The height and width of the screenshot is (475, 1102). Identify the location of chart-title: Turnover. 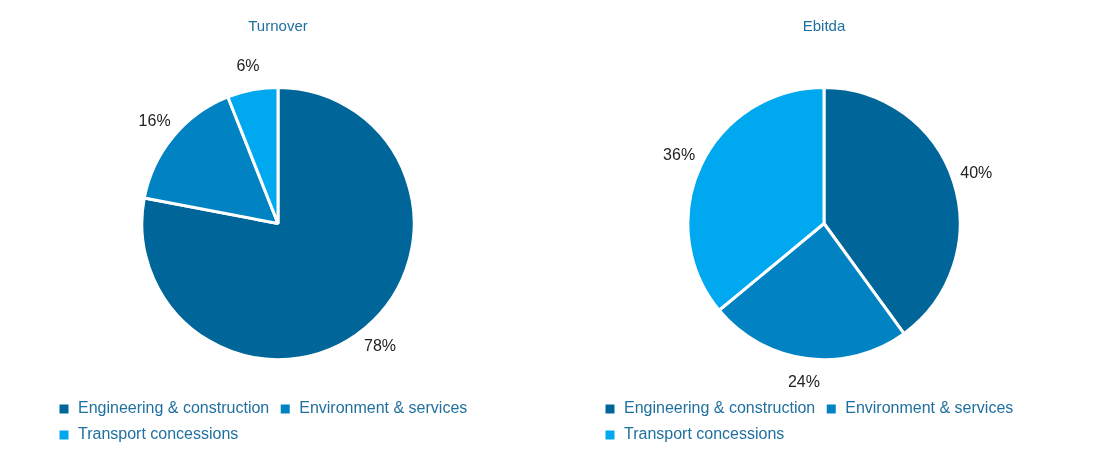
(278, 26).